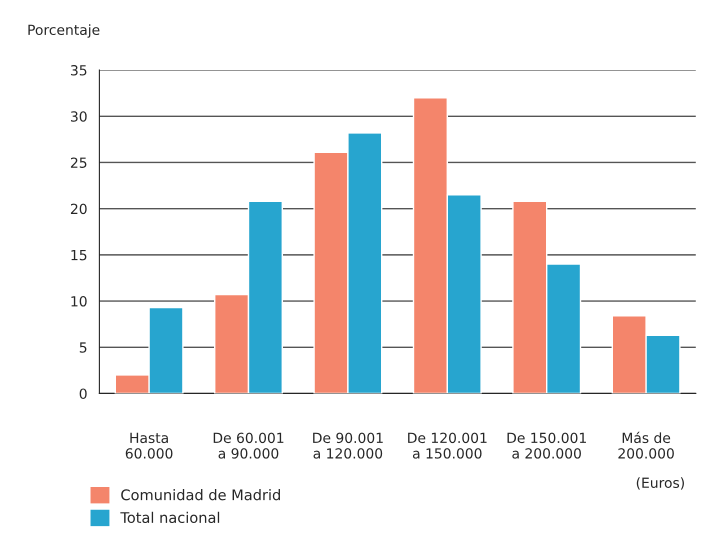  What do you see at coordinates (78, 116) in the screenshot?
I see `y-tick-label: 30` at bounding box center [78, 116].